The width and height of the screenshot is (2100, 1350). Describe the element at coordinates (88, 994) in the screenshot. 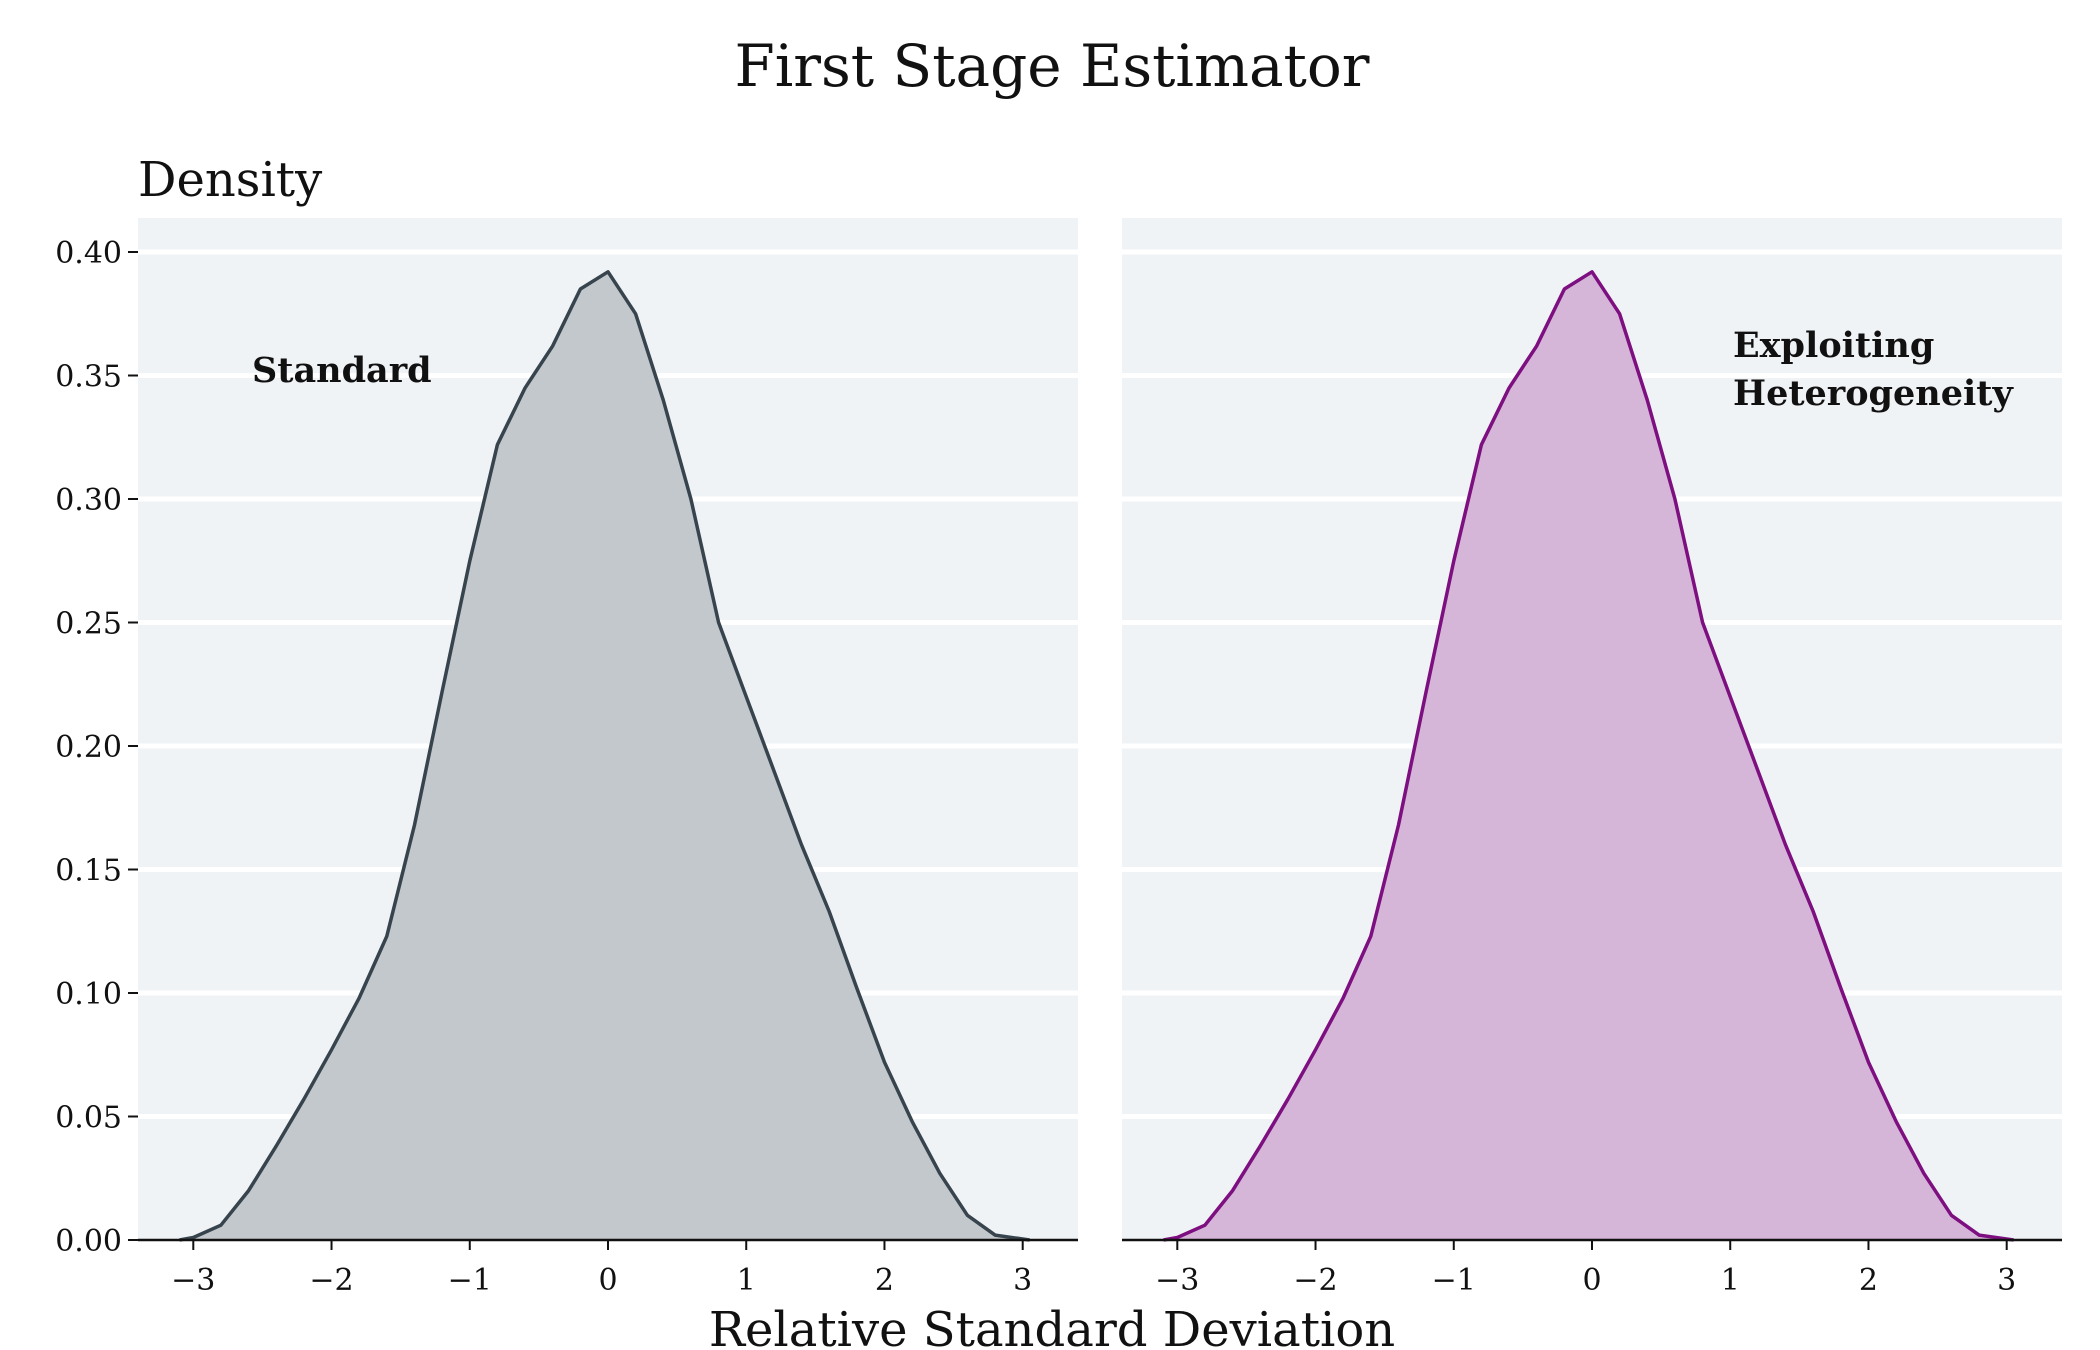

I see `y-tick-label: 0.10` at that location.